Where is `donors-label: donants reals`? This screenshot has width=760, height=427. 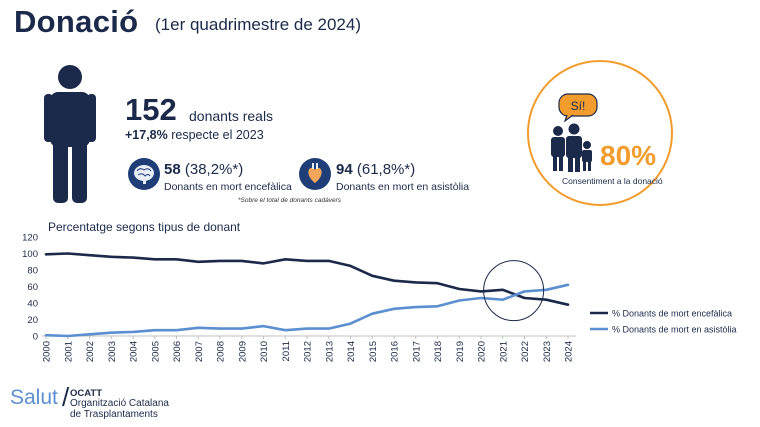
donors-label: donants reals is located at coordinates (231, 116).